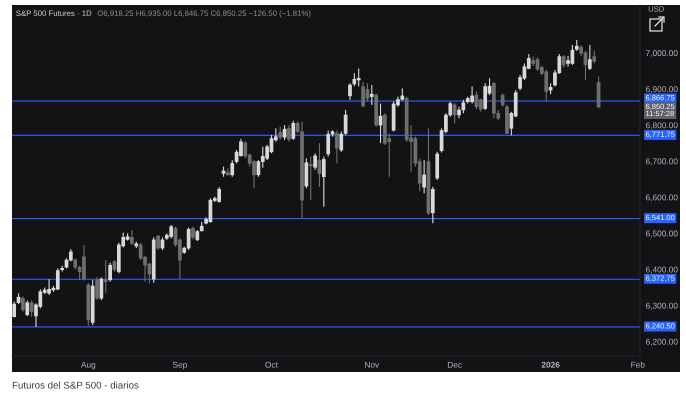 The image size is (686, 400). Describe the element at coordinates (88, 366) in the screenshot. I see `x-tick-label: Aug` at that location.